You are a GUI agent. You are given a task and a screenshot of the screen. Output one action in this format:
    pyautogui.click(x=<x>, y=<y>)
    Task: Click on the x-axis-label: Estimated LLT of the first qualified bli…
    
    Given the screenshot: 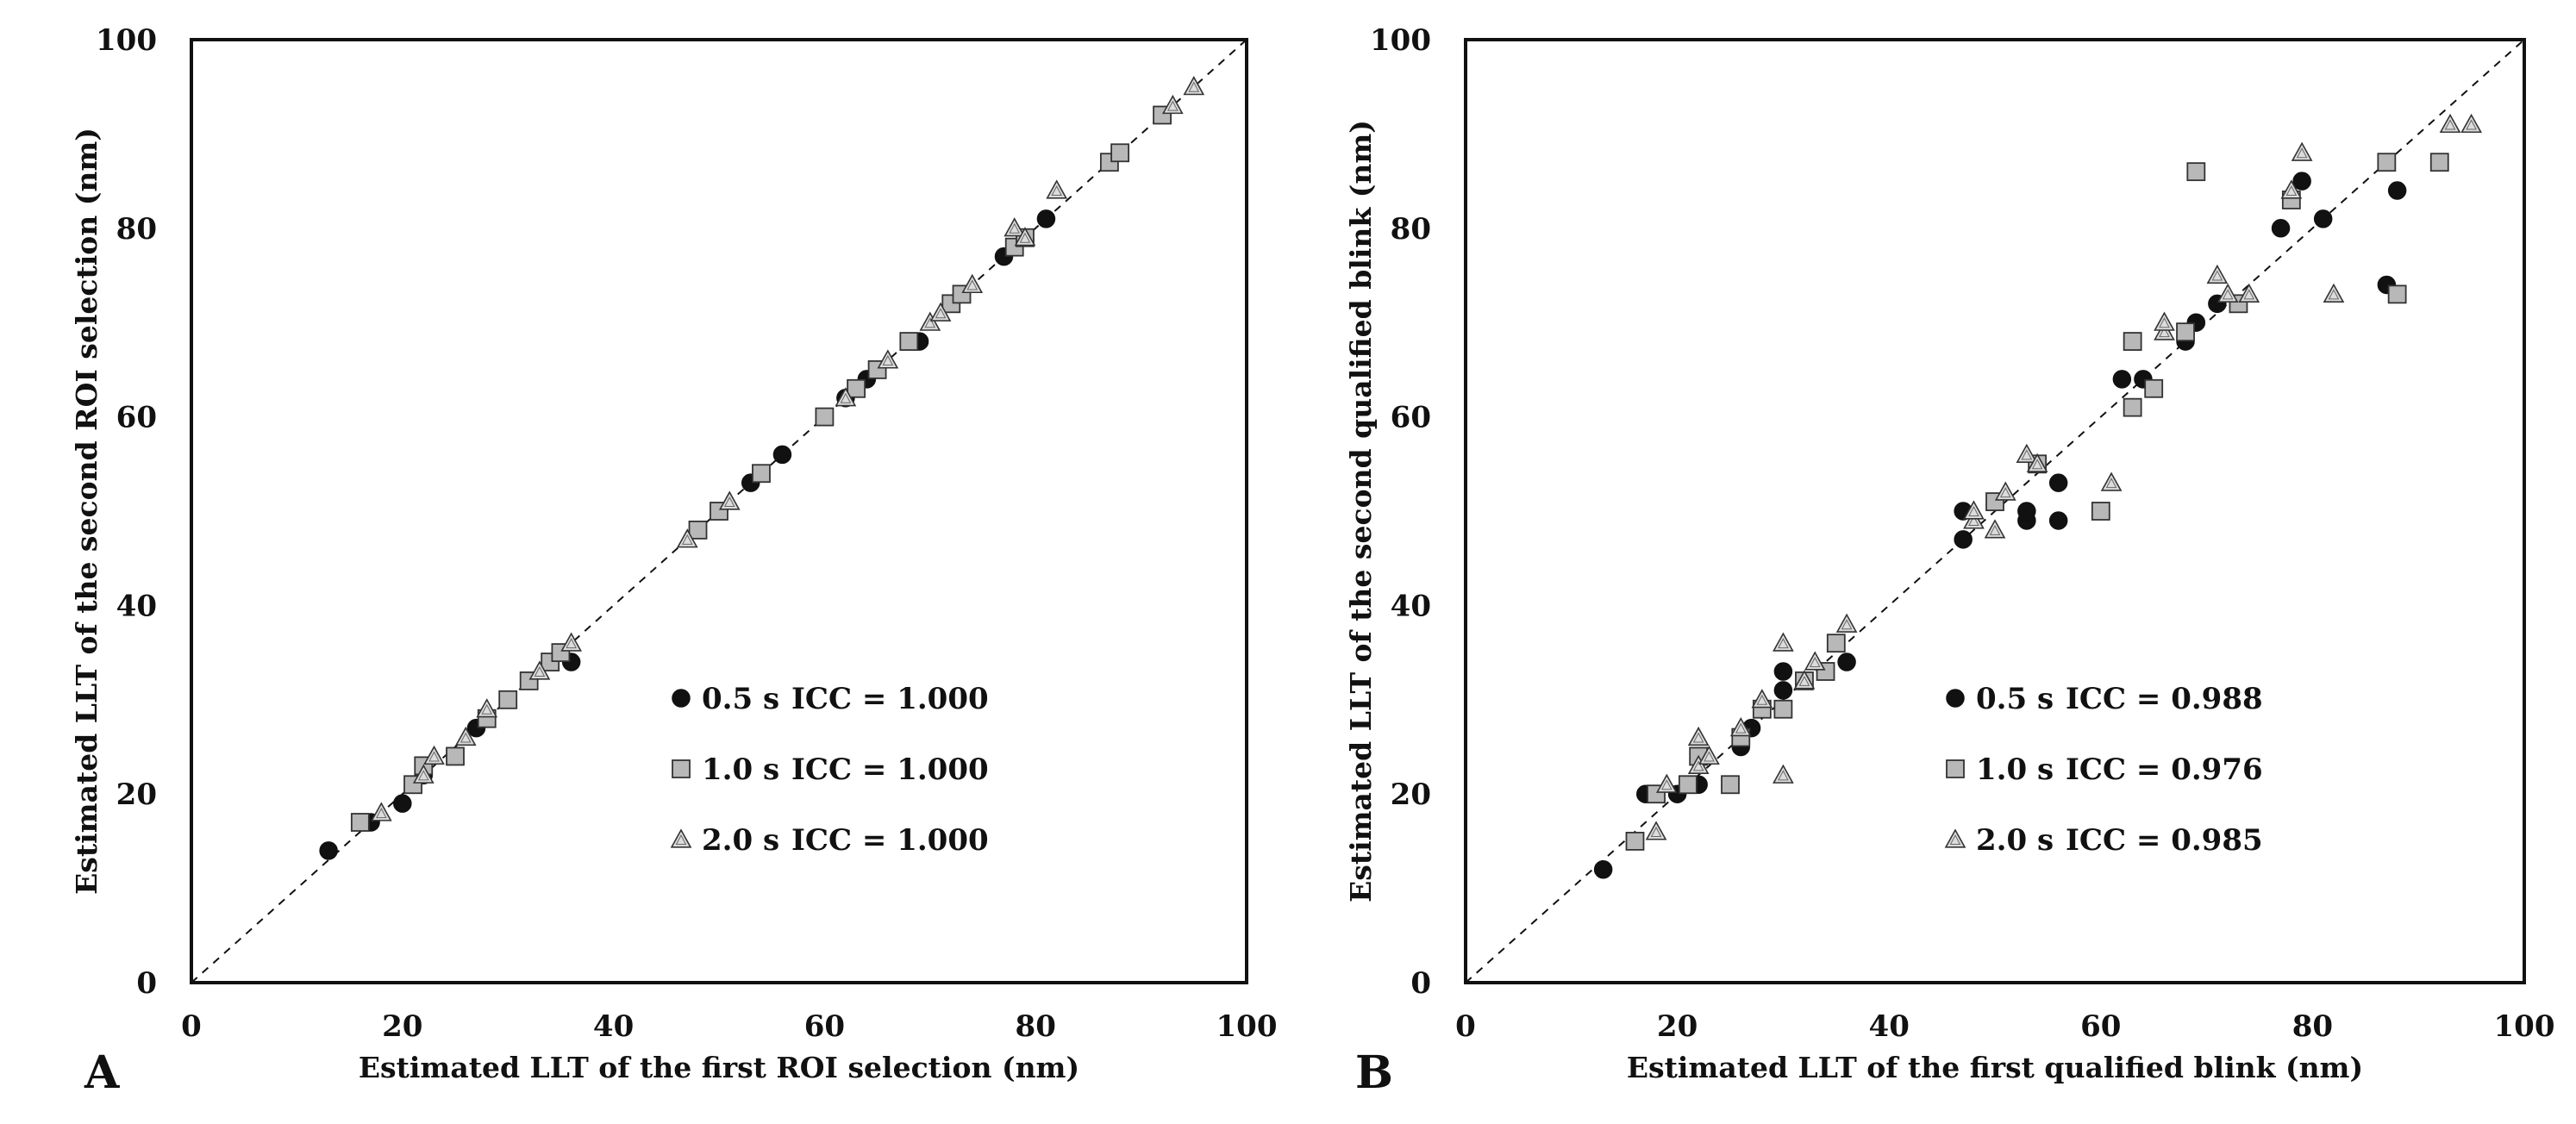 What is the action you would take?
    pyautogui.click(x=1995, y=1067)
    